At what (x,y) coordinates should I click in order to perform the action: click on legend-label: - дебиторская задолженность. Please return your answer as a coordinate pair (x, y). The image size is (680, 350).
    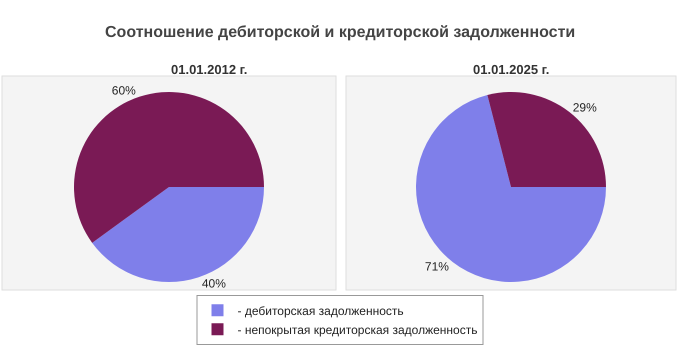
    Looking at the image, I should click on (321, 311).